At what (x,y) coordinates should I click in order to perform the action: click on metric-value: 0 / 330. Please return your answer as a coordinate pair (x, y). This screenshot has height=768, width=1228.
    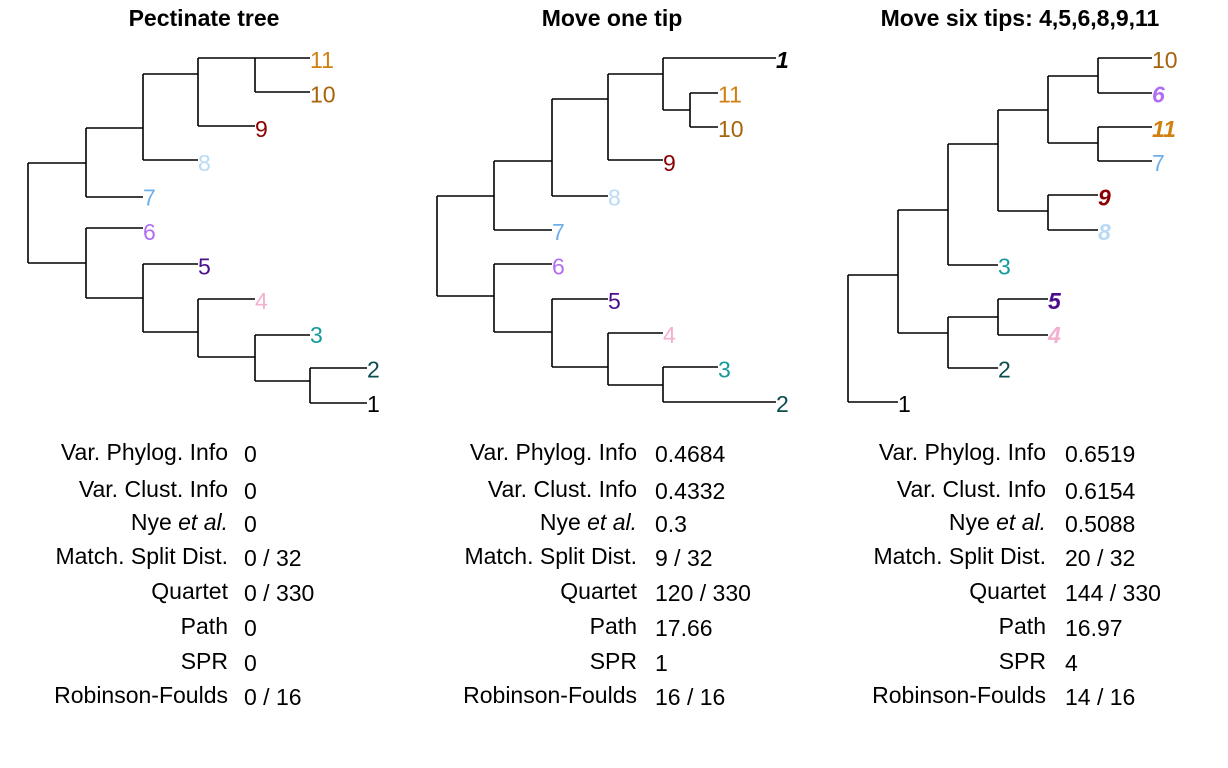
    Looking at the image, I should click on (279, 593).